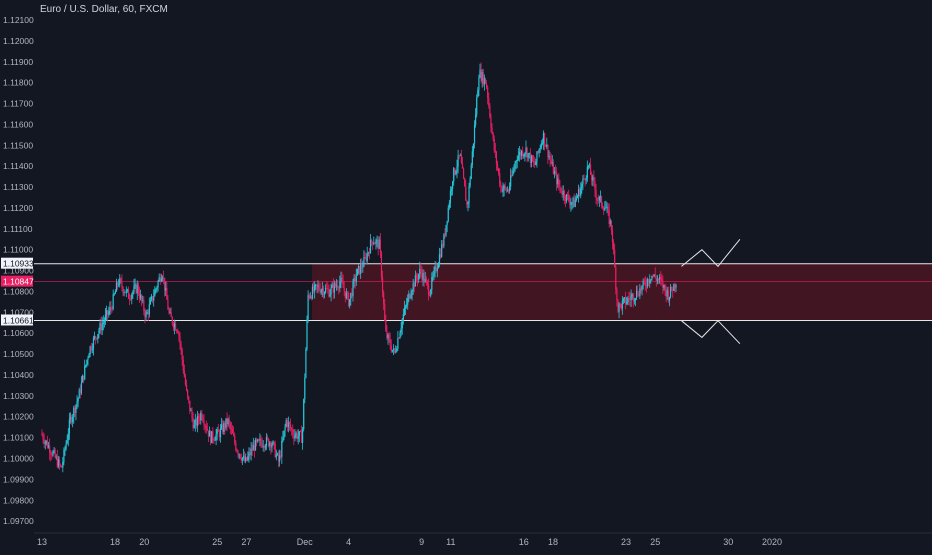 This screenshot has height=555, width=932. I want to click on x-tick-label: 2020, so click(772, 542).